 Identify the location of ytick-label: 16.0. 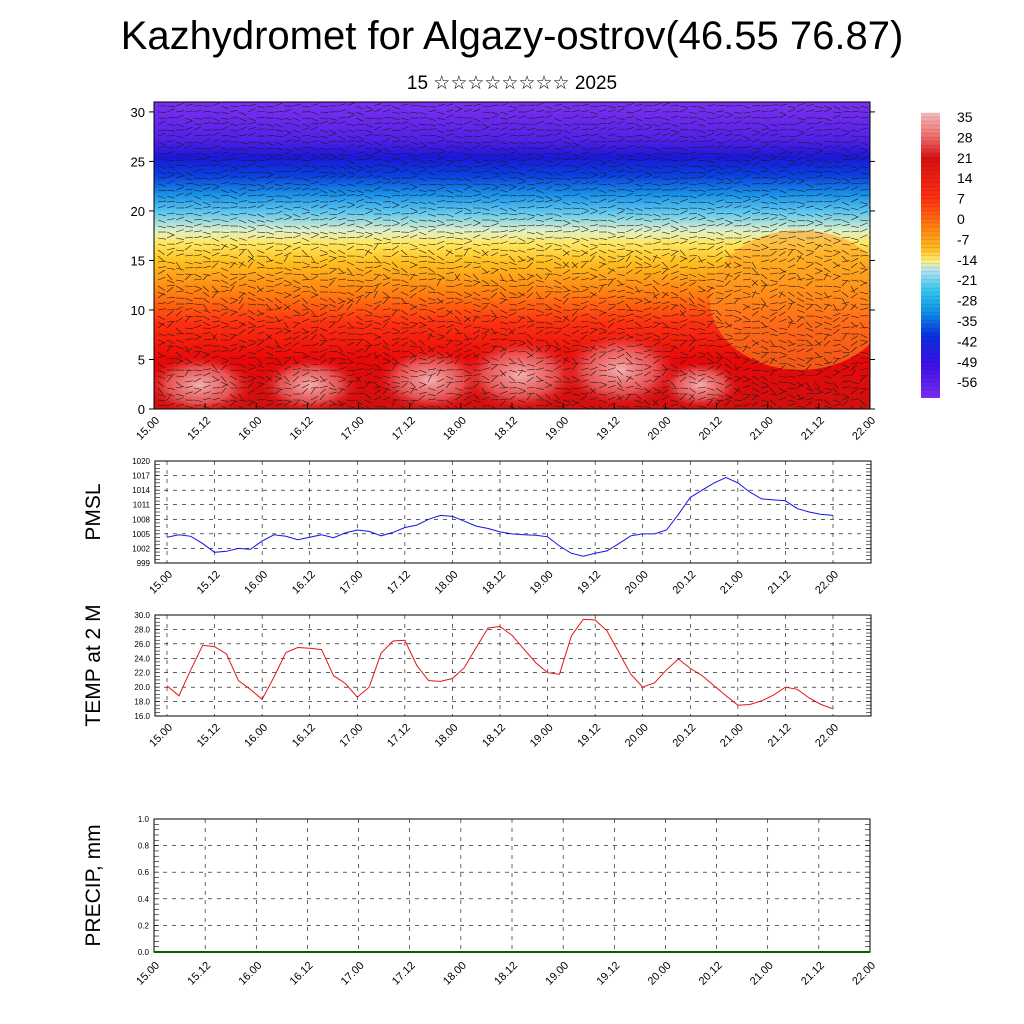
(142, 716).